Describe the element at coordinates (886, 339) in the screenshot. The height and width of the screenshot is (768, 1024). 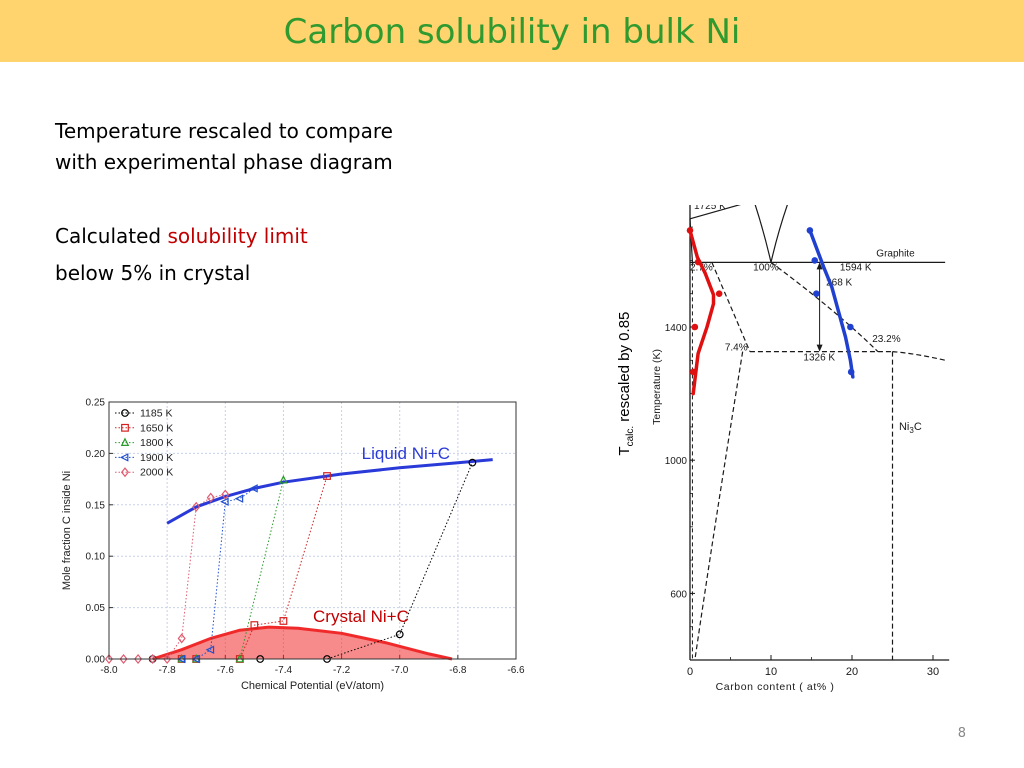
I see `pd-annot-23-2: 23.2%` at that location.